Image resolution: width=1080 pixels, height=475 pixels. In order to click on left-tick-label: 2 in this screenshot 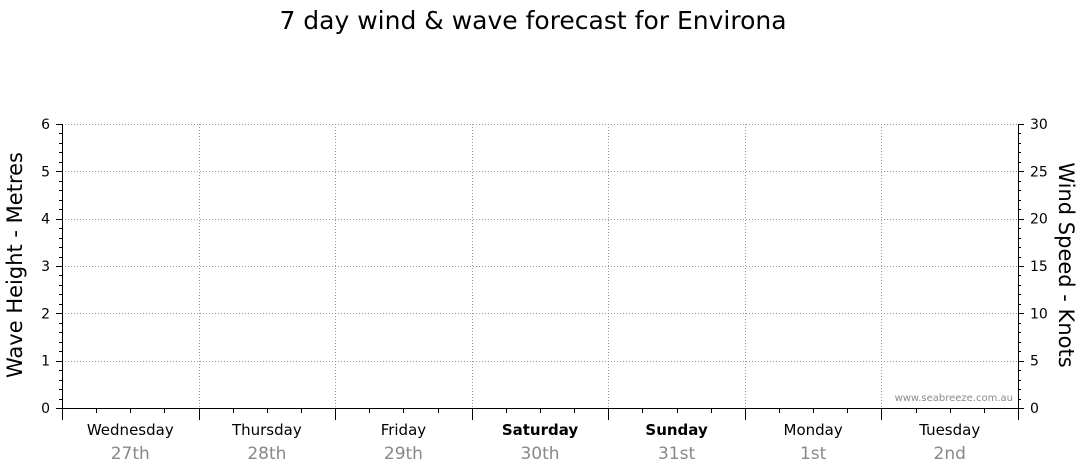, I will do `click(45, 314)`.